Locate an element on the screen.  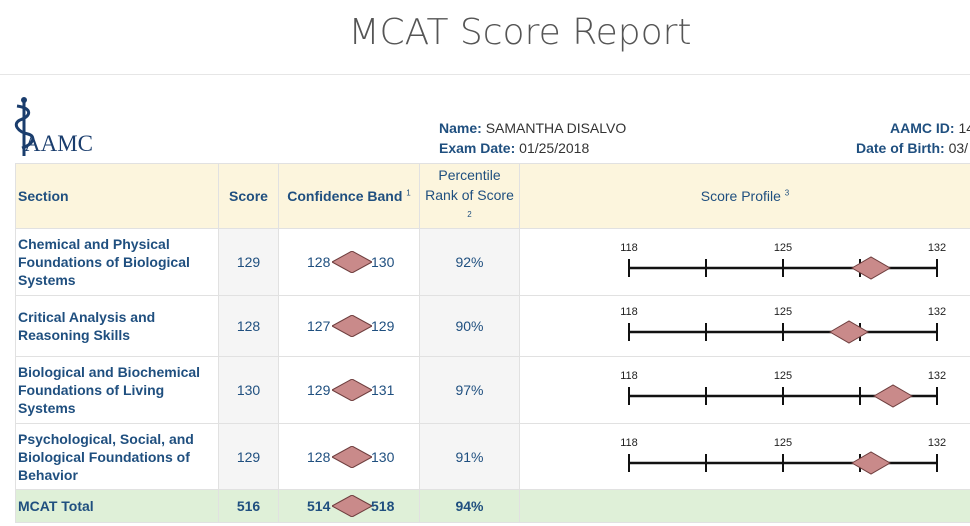
exam-date-field: Exam Date: 01/25/2018 is located at coordinates (514, 148).